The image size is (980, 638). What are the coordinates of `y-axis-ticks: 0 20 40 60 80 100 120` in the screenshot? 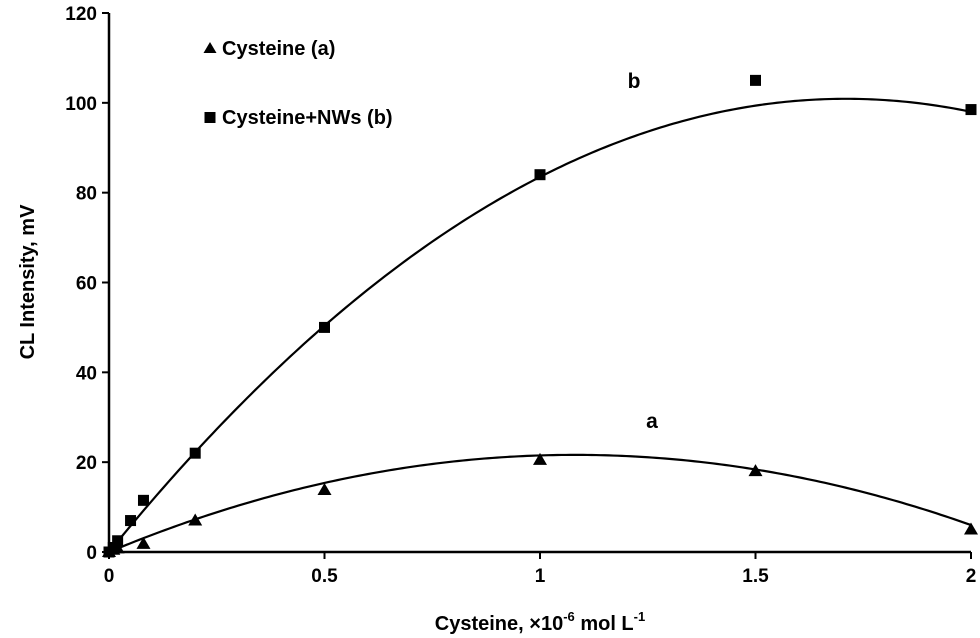 It's located at (87, 284).